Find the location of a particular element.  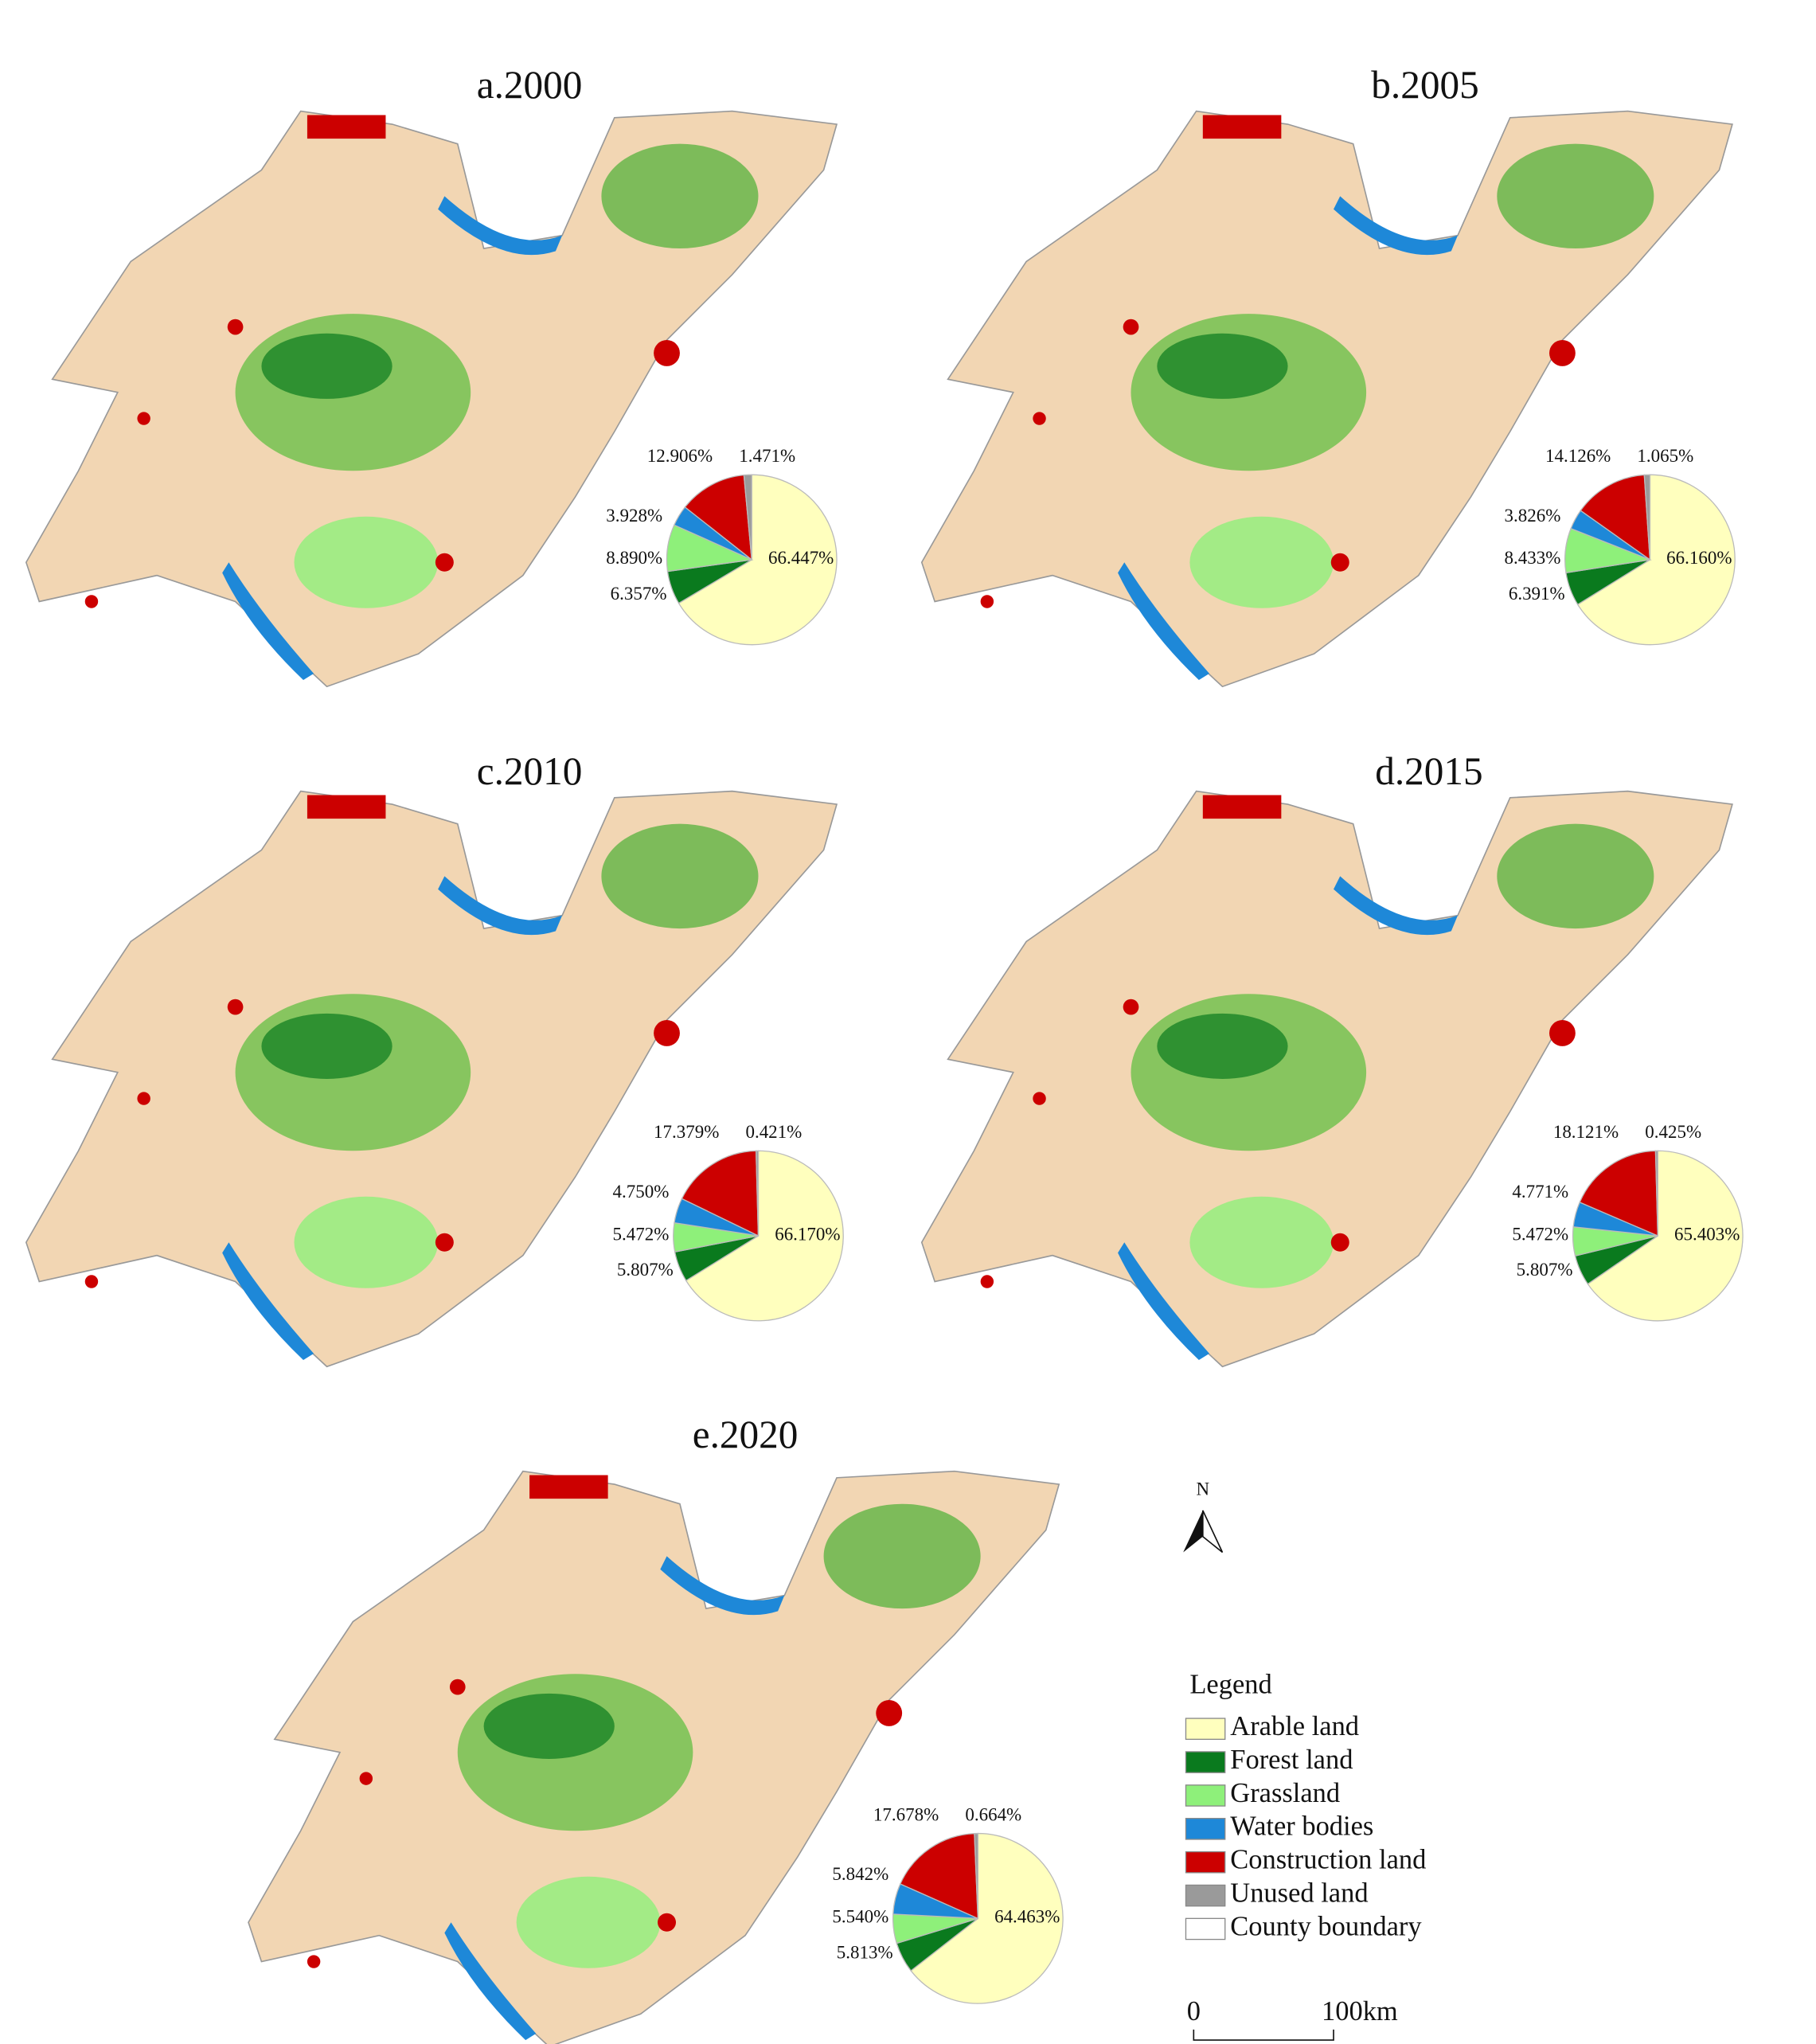

value-label: 64.463% is located at coordinates (1027, 1917).